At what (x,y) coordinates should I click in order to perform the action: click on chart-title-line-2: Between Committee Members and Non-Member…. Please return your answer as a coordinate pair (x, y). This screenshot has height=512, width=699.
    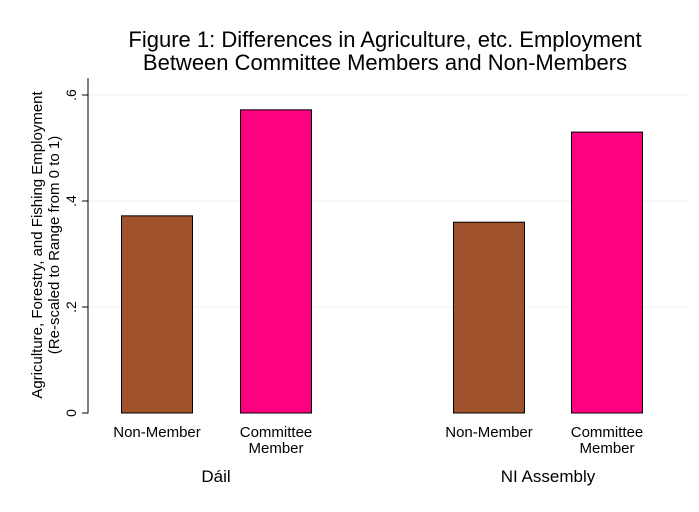
    Looking at the image, I should click on (385, 62).